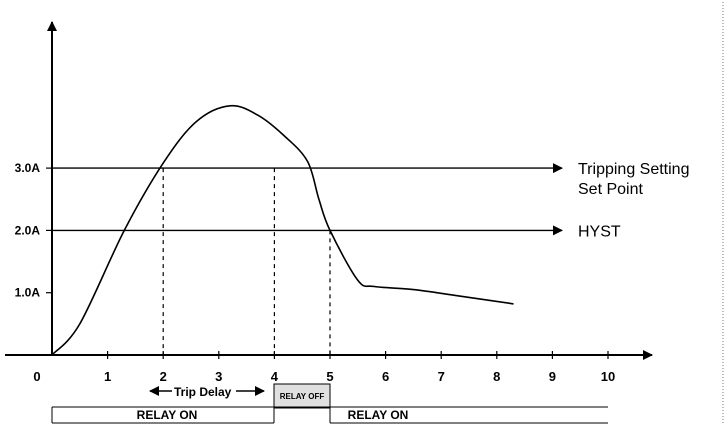 This screenshot has height=425, width=726. What do you see at coordinates (385, 376) in the screenshot?
I see `x-tick-label-6: 6` at bounding box center [385, 376].